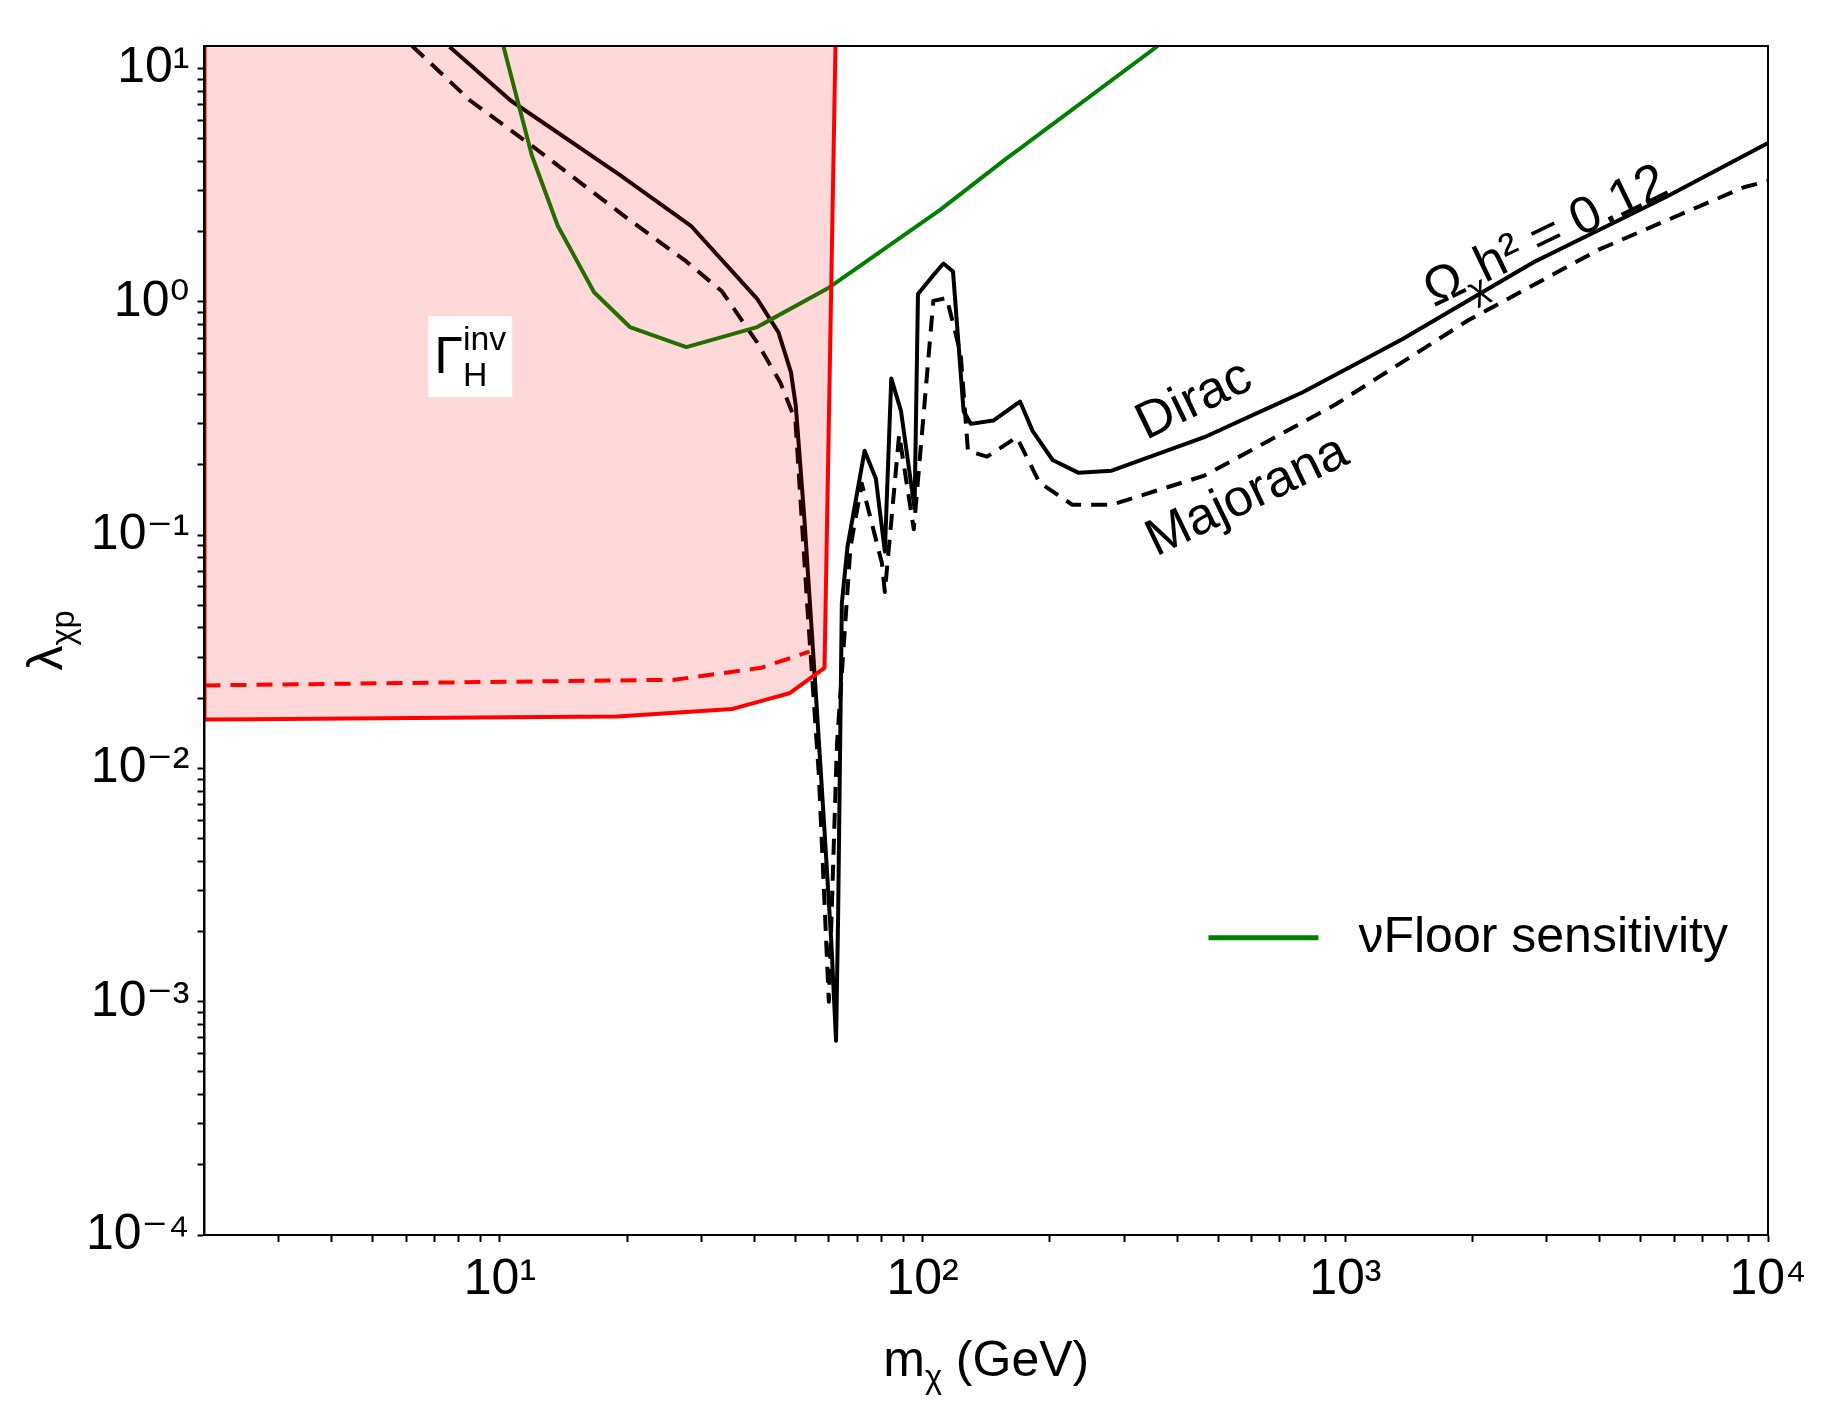 This screenshot has width=1828, height=1410. I want to click on y-tick-label: 10⁻⁴, so click(137, 1231).